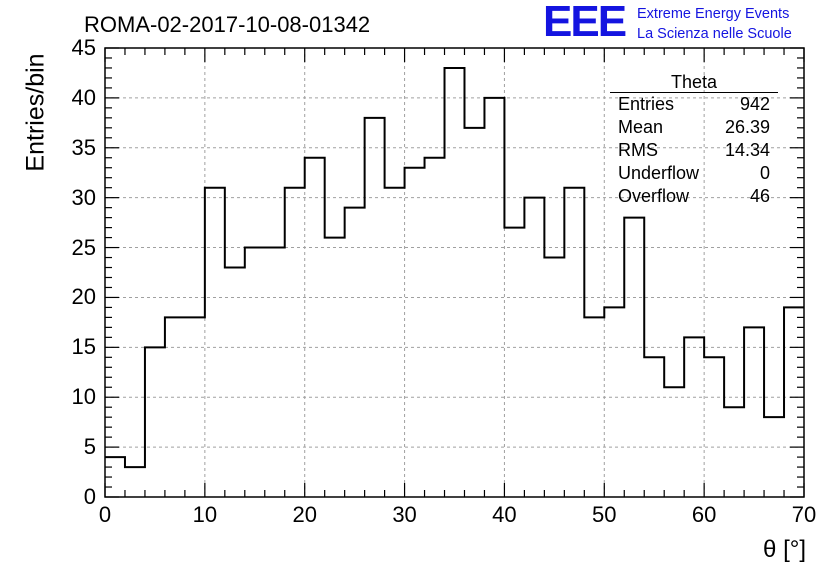 This screenshot has width=836, height=572. I want to click on stat-row-entries: Entries 942, so click(694, 104).